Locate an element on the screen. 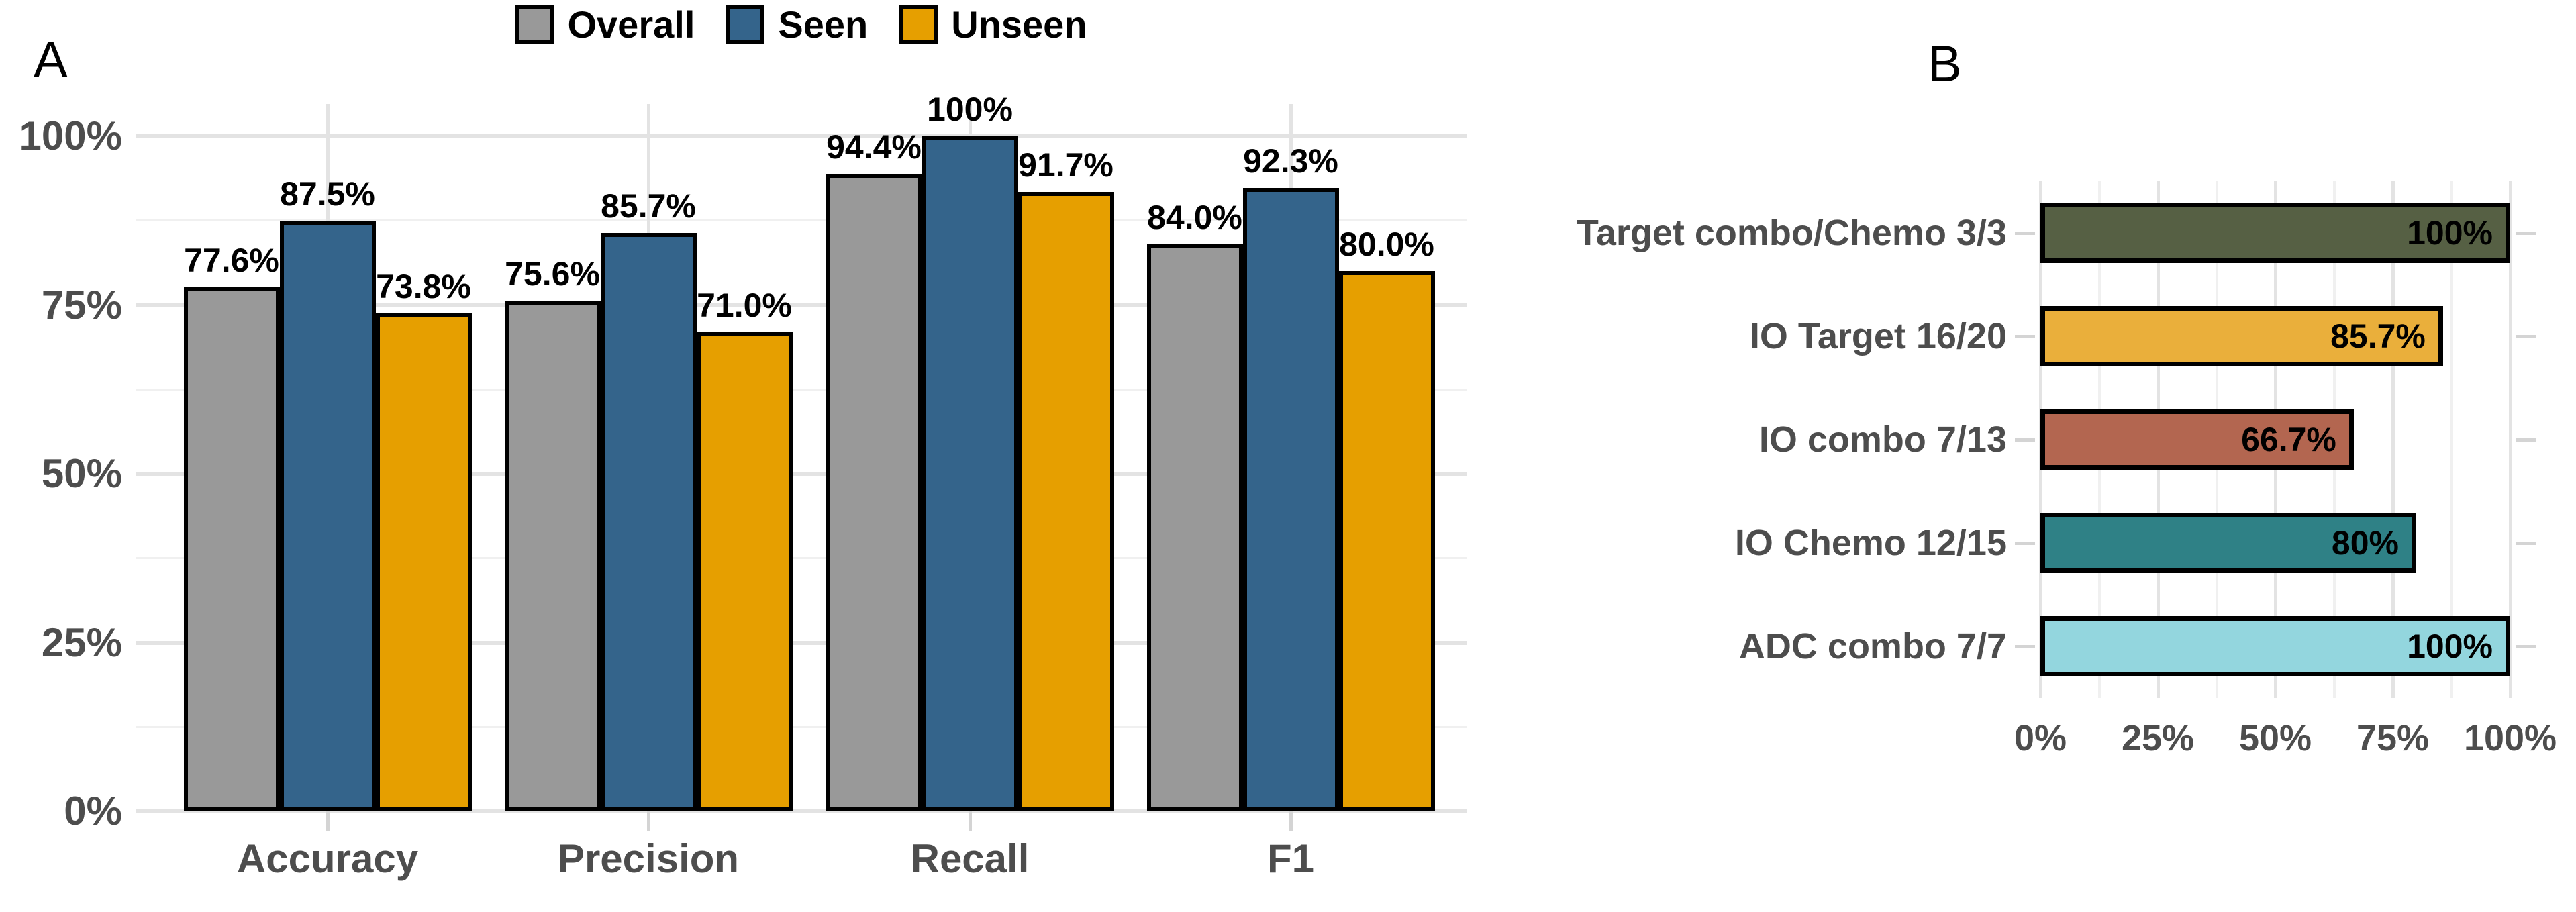  value-label-accuracy-unseen: 73.8% is located at coordinates (423, 286).